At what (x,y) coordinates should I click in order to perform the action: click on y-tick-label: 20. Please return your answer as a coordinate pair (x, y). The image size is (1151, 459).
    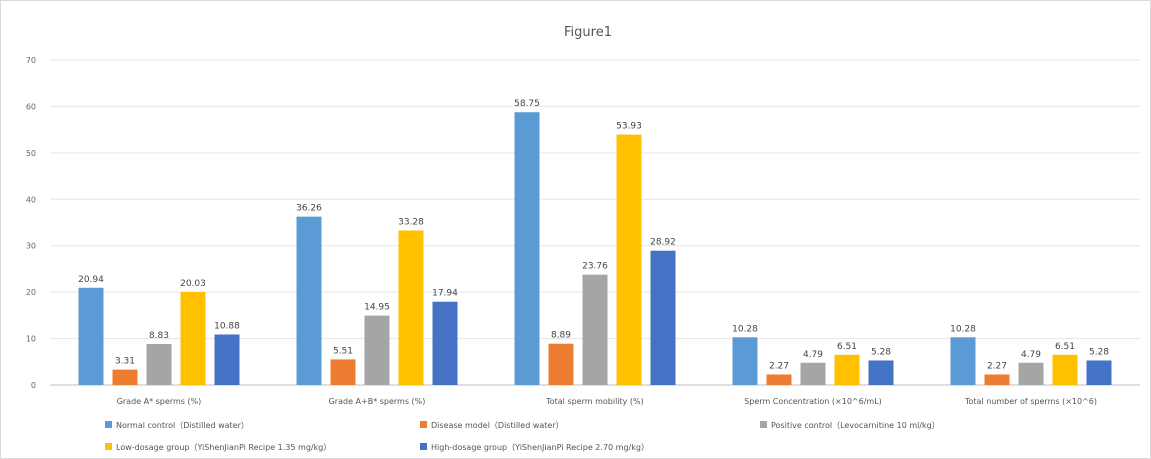
    Looking at the image, I should click on (31, 292).